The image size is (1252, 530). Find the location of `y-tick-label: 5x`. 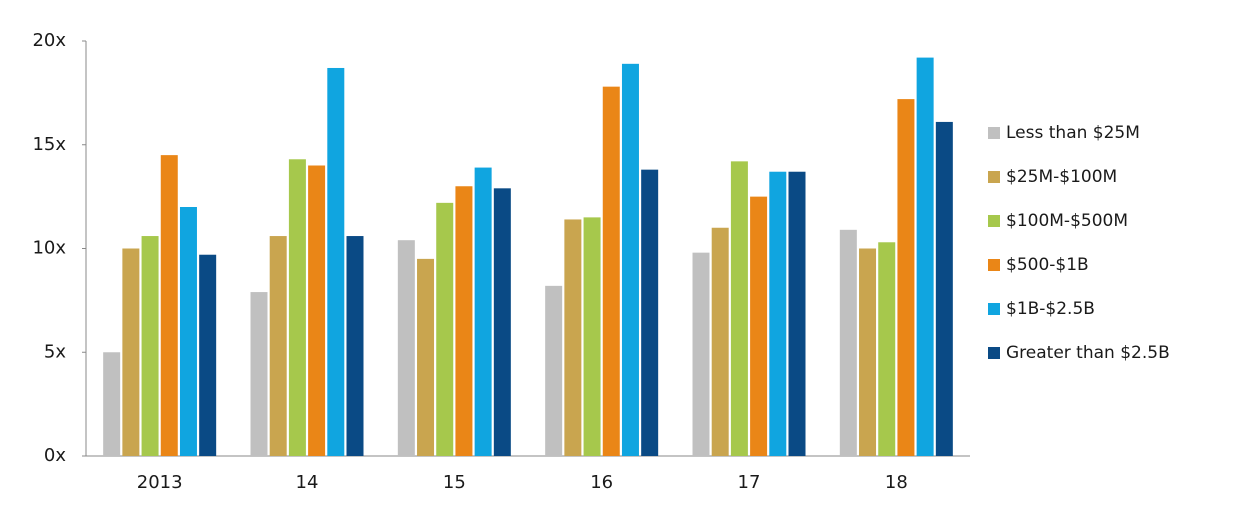

y-tick-label: 5x is located at coordinates (55, 351).